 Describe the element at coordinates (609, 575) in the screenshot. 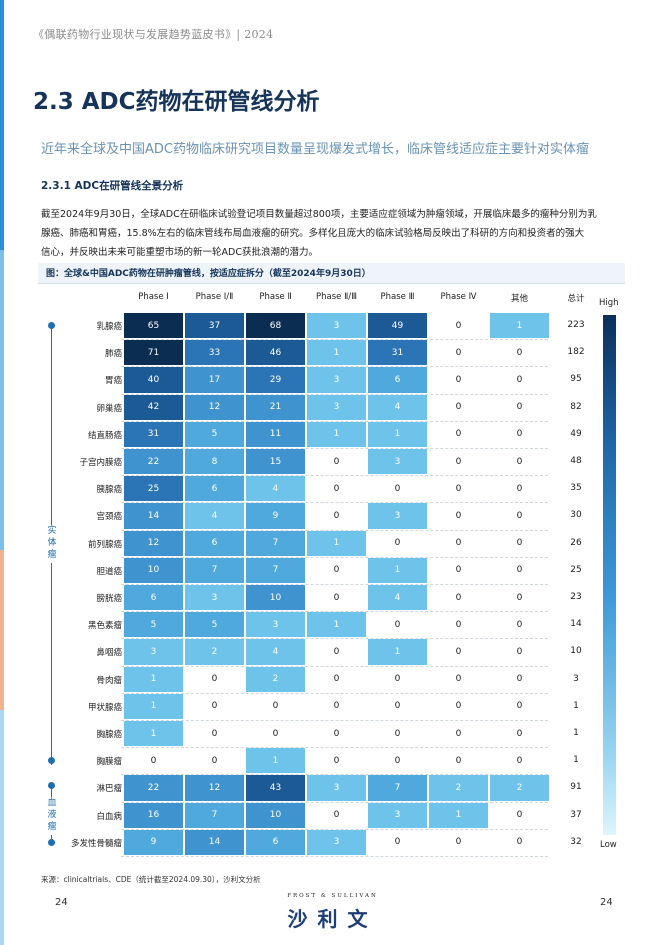

I see `color-scale-legend` at that location.